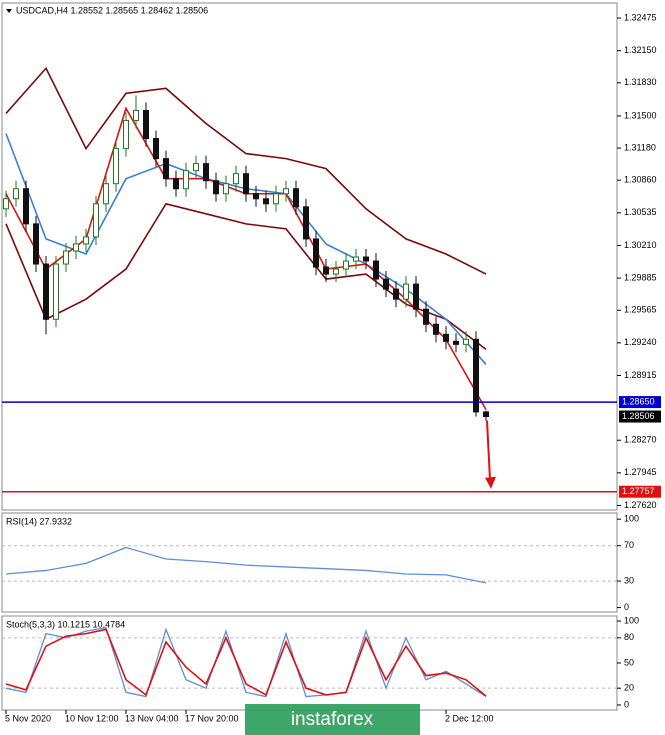  I want to click on y-tick-label: 1.32150, so click(640, 50).